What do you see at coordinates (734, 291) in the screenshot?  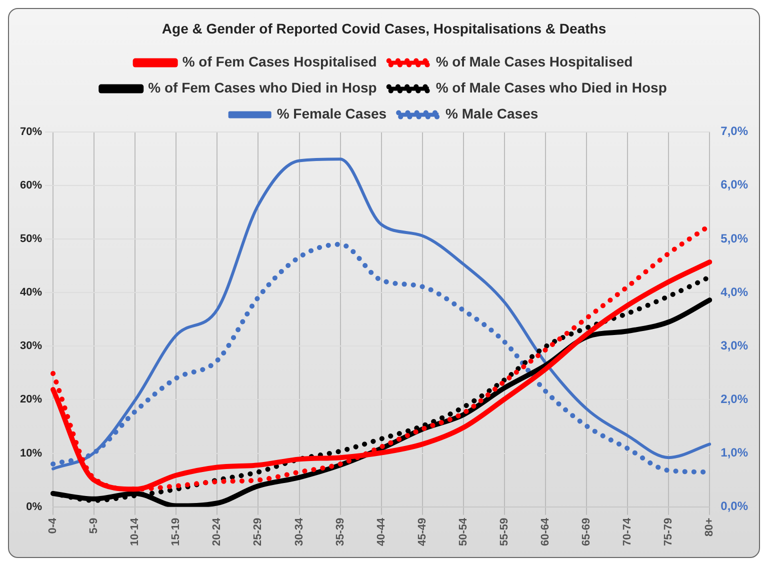 I see `y2-tick-label: 4,0%` at bounding box center [734, 291].